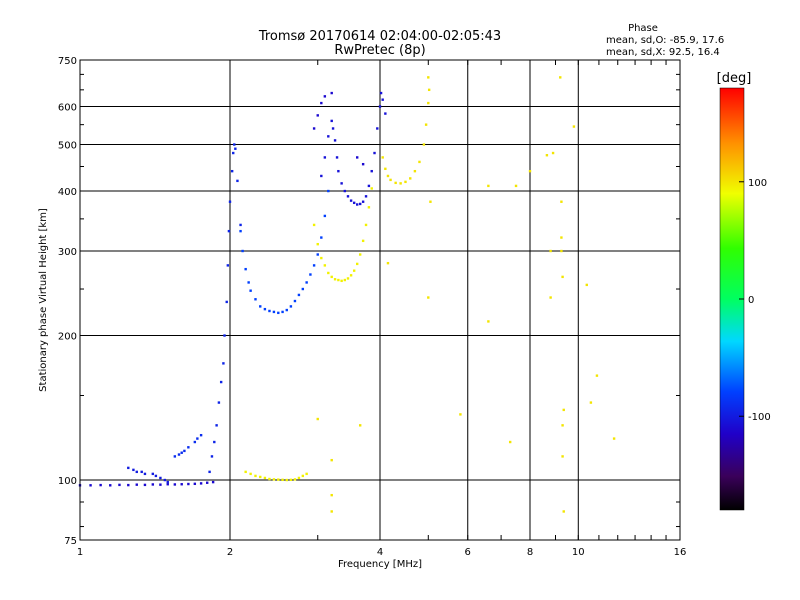 The height and width of the screenshot is (600, 800). What do you see at coordinates (43, 300) in the screenshot?
I see `y-axis-label: Stationary phase Virtual Height [km]` at bounding box center [43, 300].